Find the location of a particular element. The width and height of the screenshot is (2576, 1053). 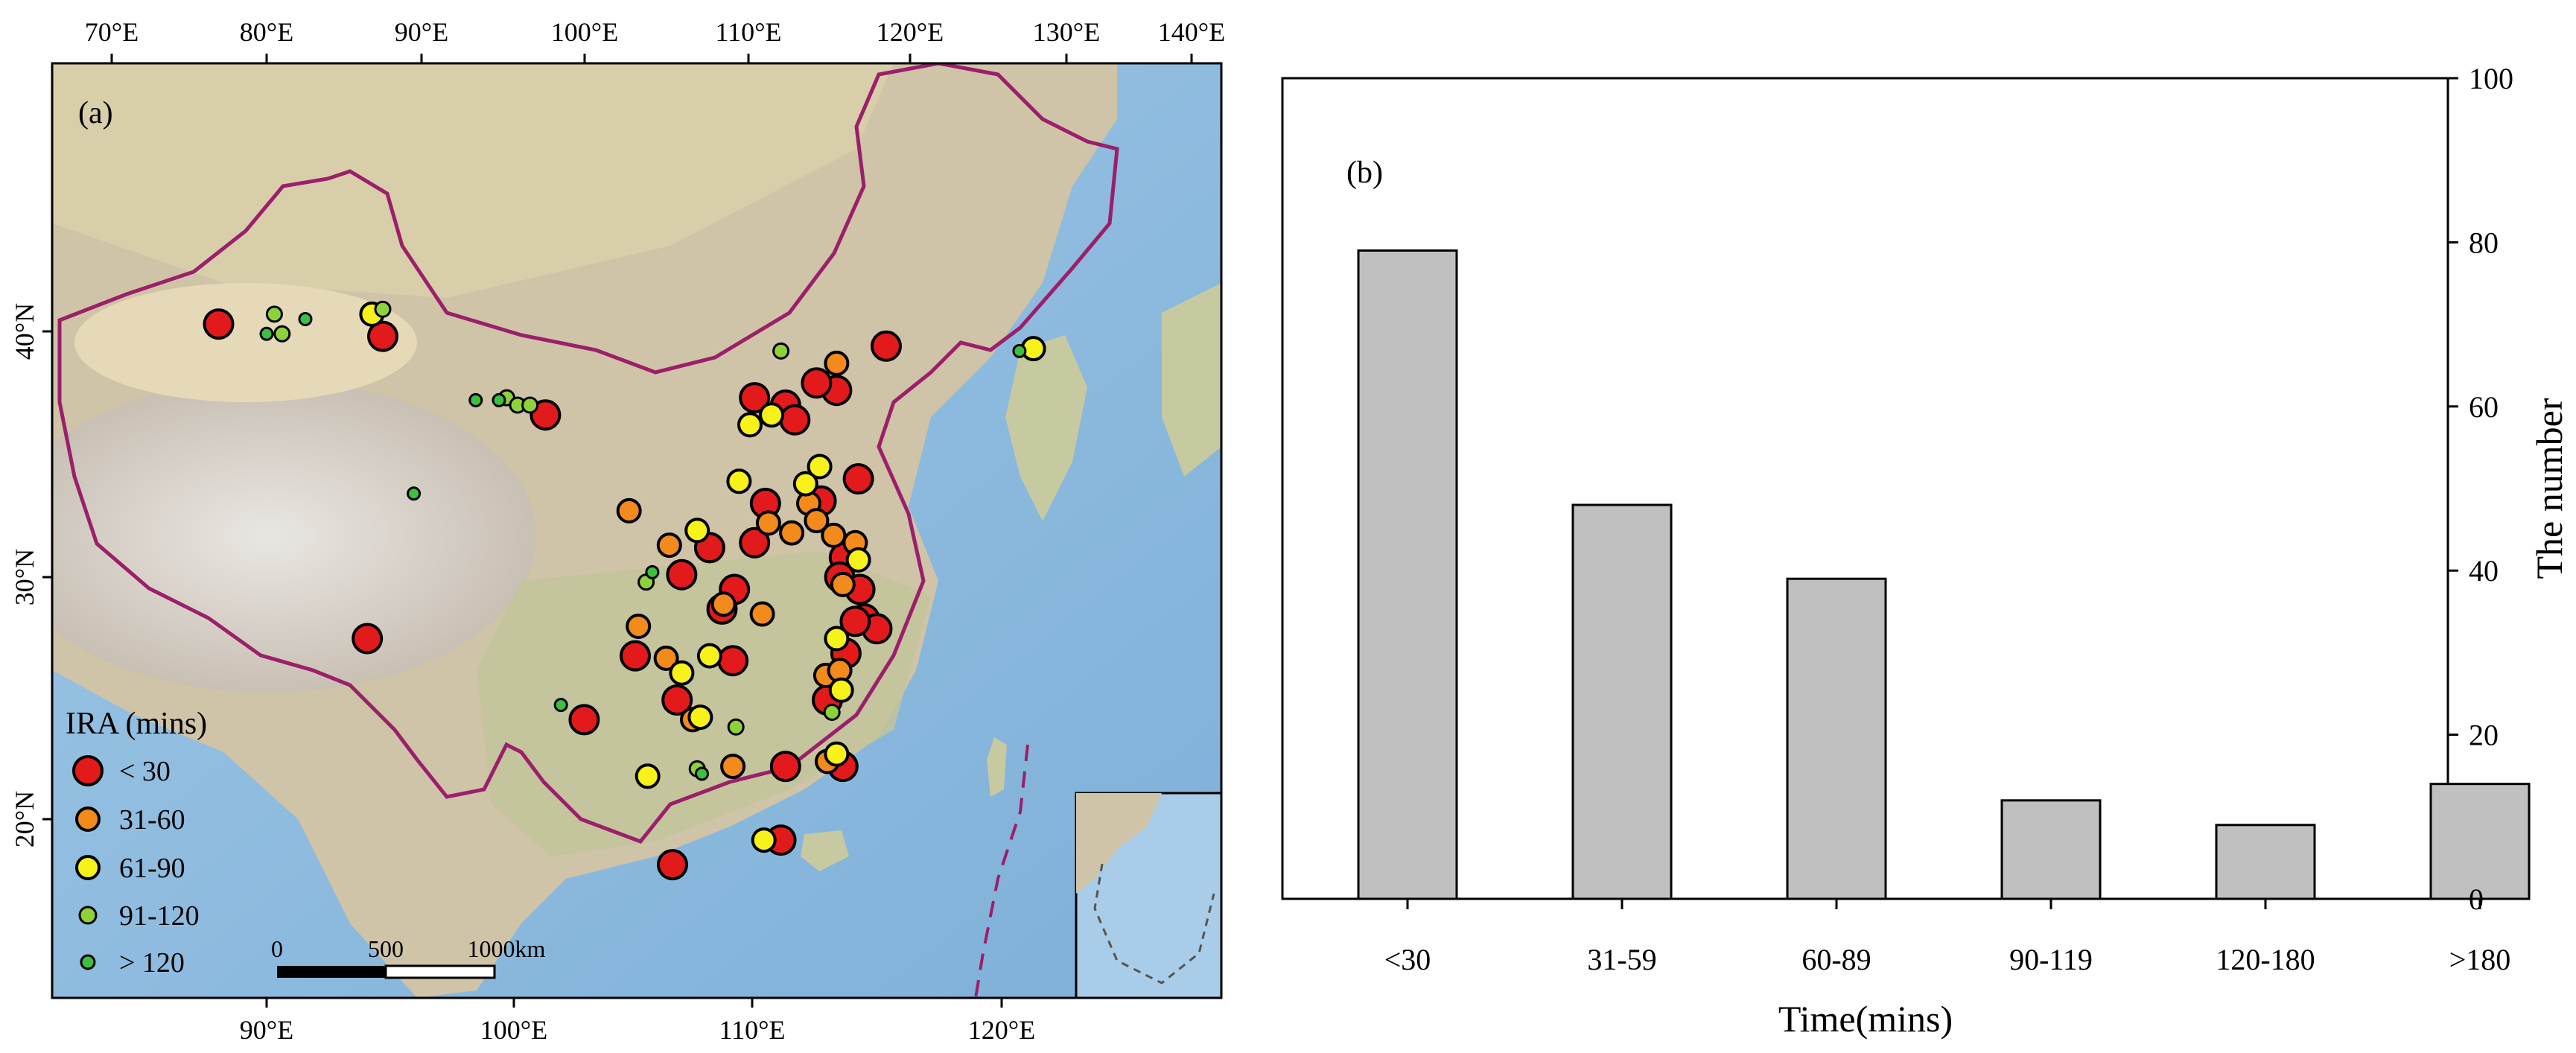

hainan is located at coordinates (825, 850).